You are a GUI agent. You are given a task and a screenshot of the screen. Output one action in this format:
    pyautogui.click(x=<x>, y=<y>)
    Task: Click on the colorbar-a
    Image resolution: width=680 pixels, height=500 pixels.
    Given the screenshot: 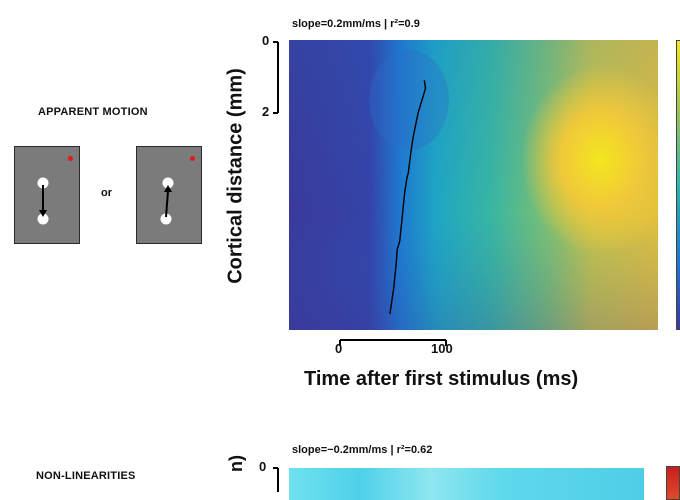 What is the action you would take?
    pyautogui.click(x=678, y=185)
    